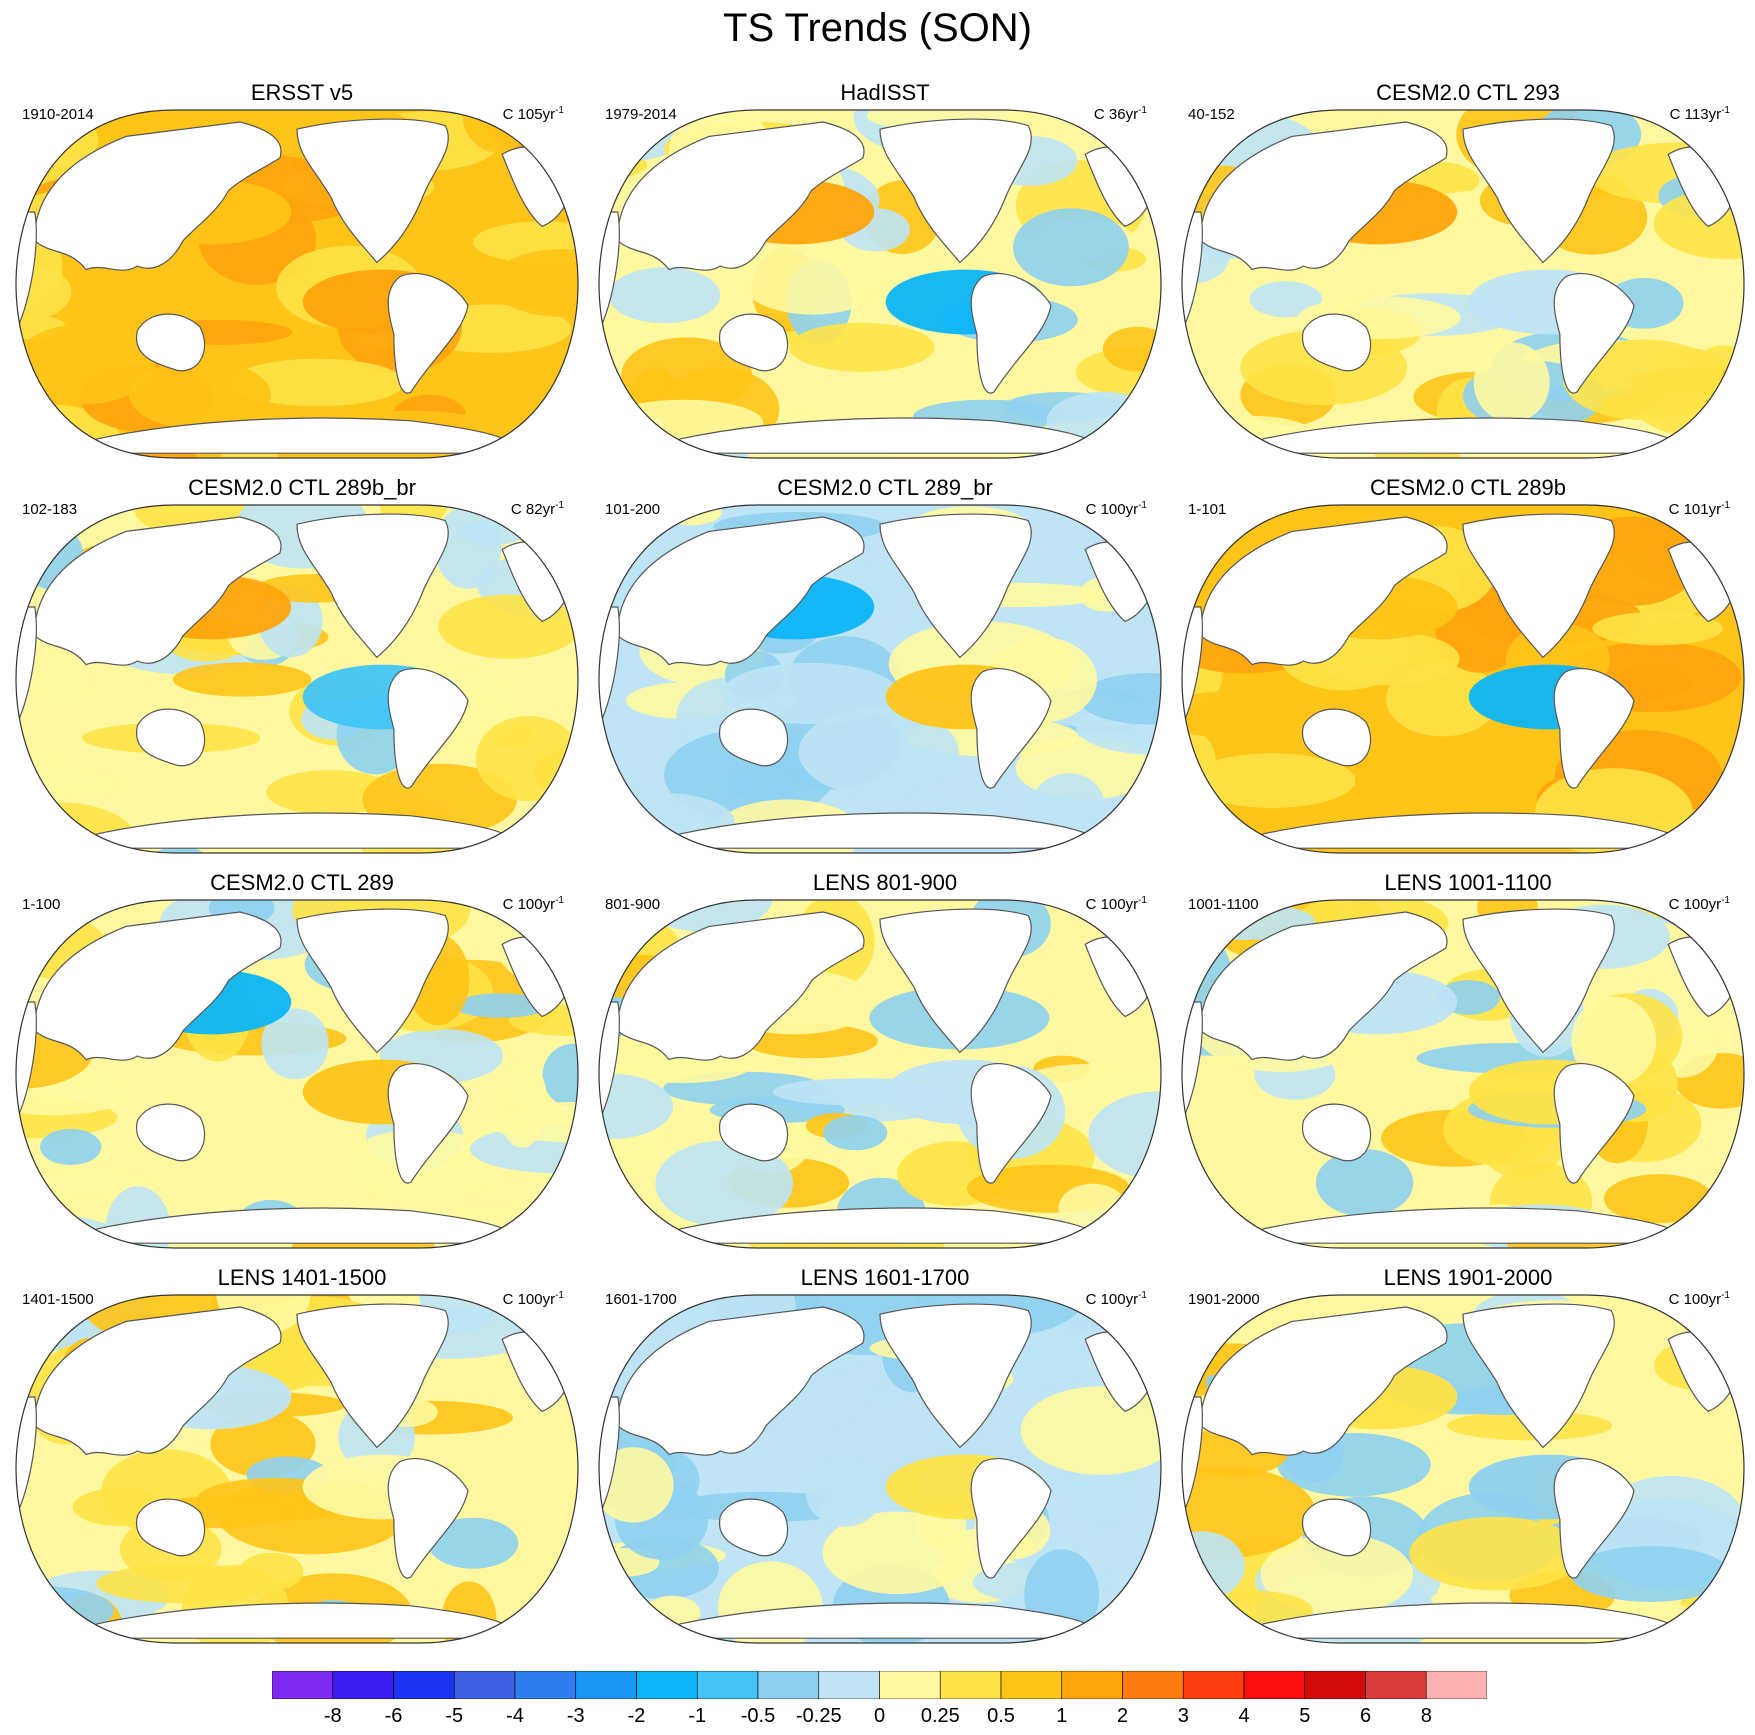  Describe the element at coordinates (879, 1685) in the screenshot. I see `colorbar` at that location.